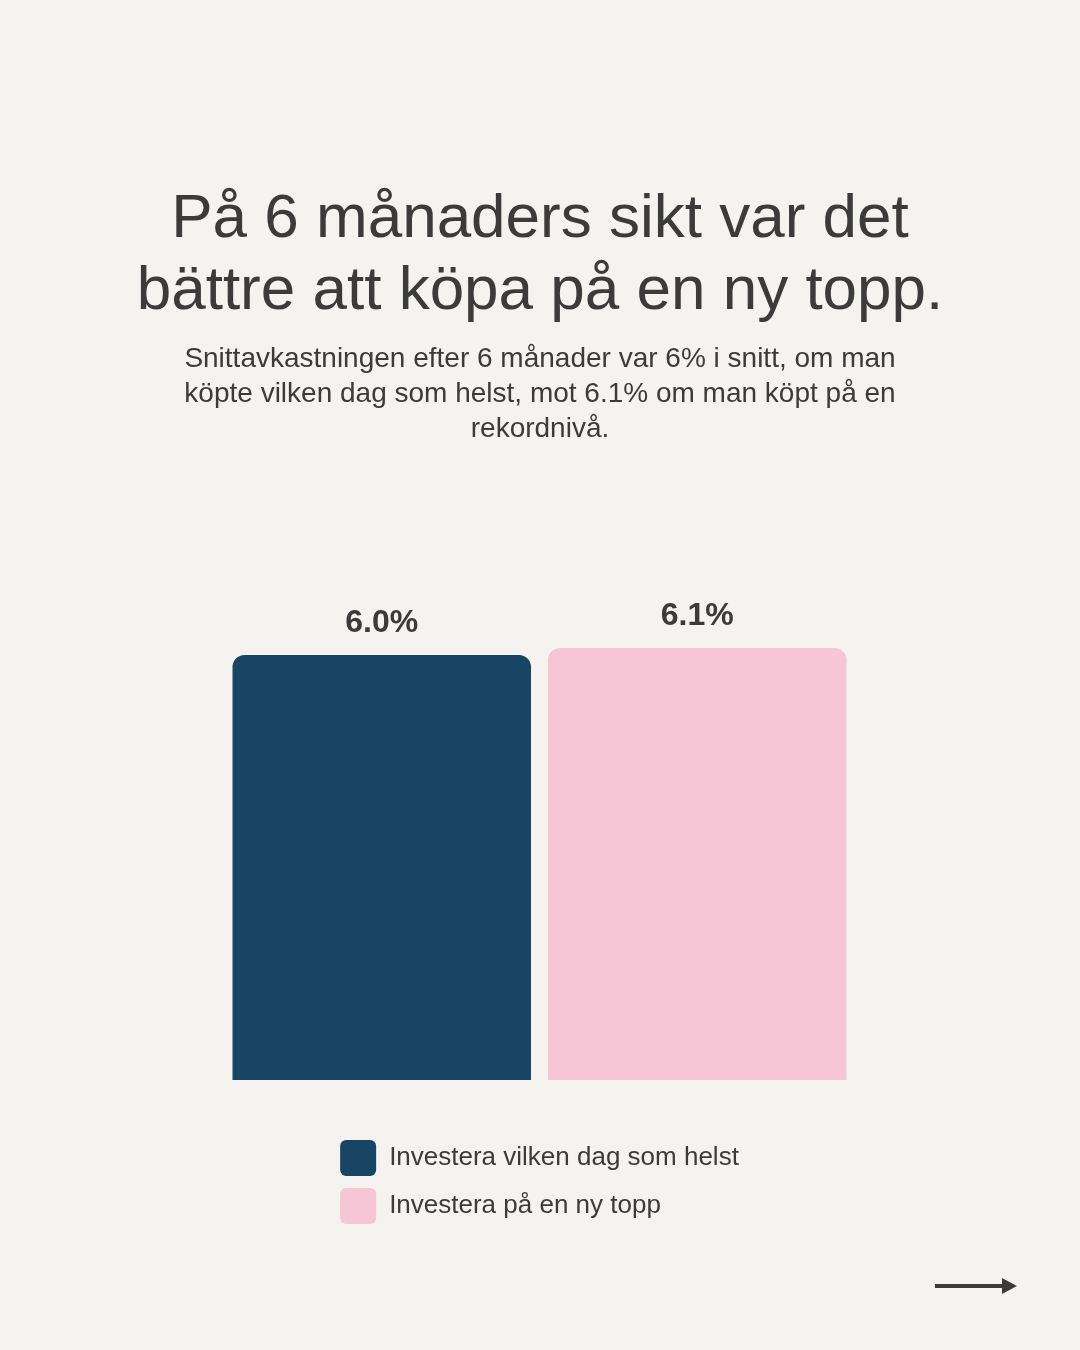 Image resolution: width=1080 pixels, height=1350 pixels. I want to click on legend-label: Investera på en ny topp, so click(525, 1204).